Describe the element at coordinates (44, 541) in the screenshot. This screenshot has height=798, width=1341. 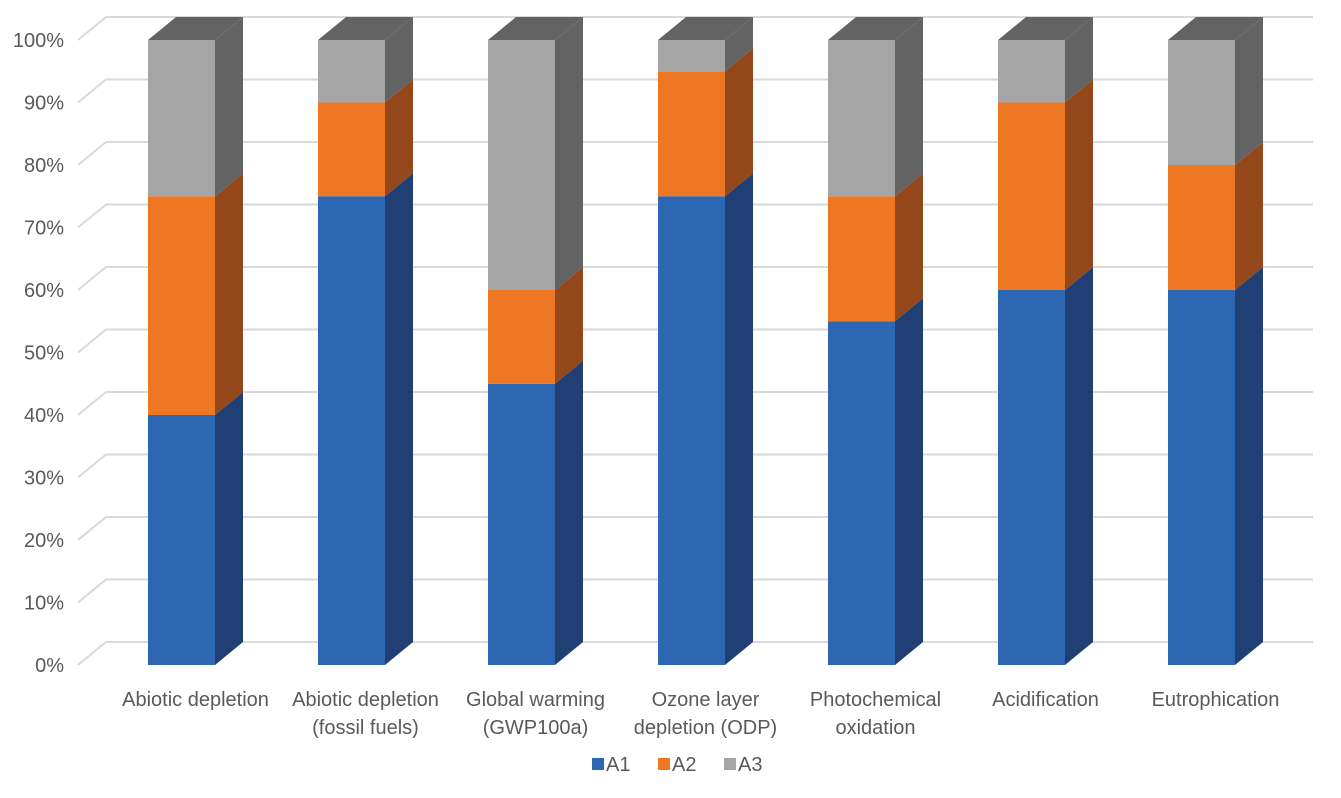
I see `y-tick-label: 20%` at that location.